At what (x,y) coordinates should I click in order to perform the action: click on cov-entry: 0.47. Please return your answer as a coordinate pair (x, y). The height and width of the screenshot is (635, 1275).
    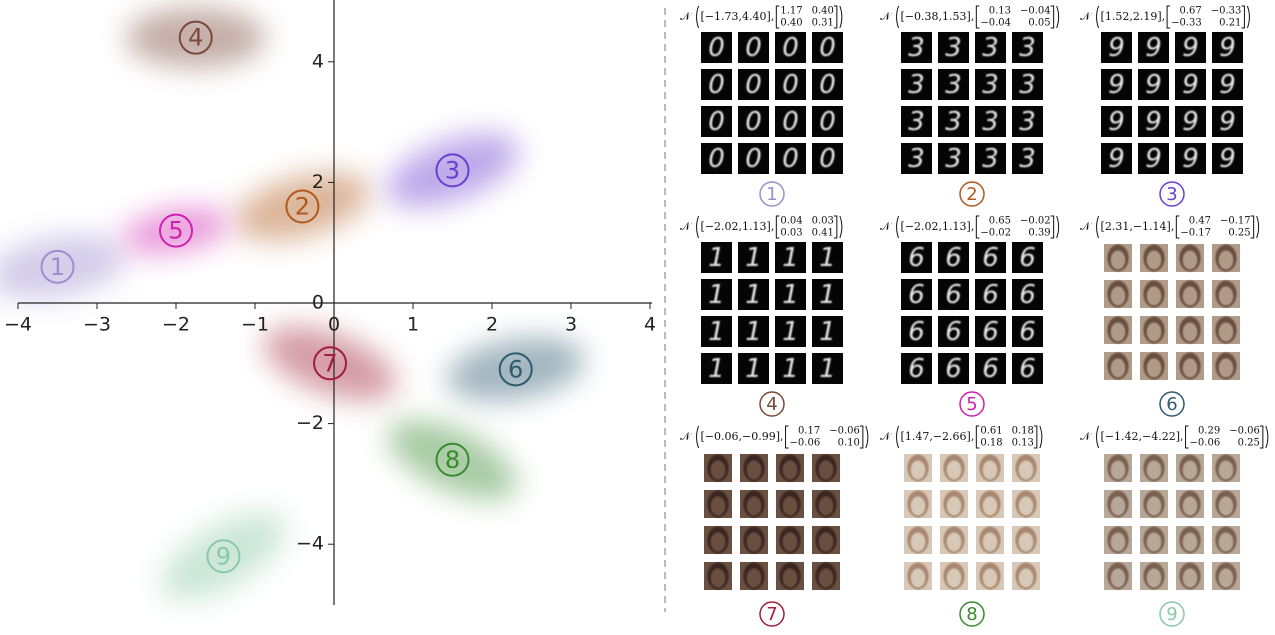
    Looking at the image, I should click on (1200, 221).